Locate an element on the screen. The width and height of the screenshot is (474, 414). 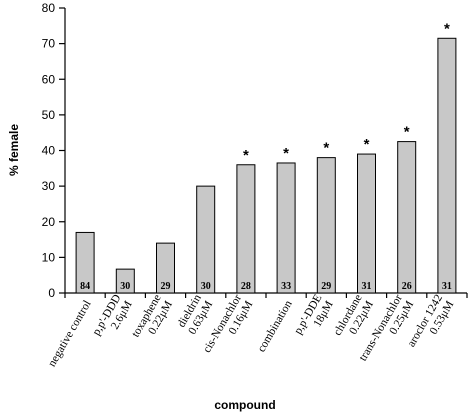
y-axis-title: % female is located at coordinates (14, 150).